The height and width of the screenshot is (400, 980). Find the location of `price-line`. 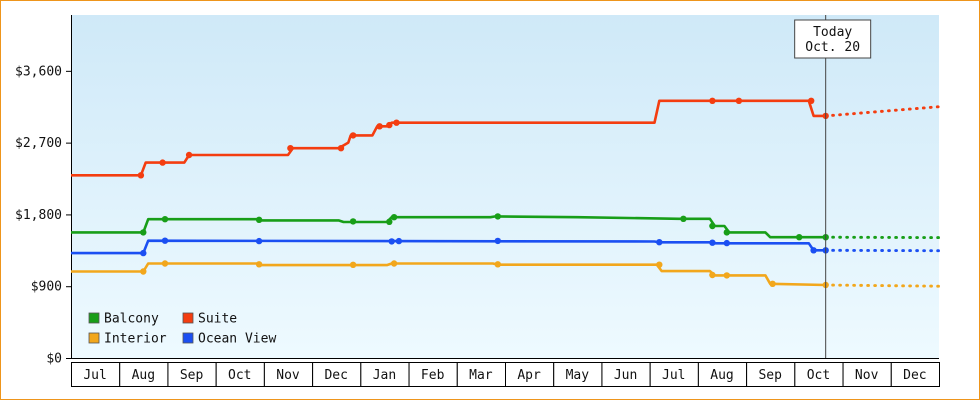

price-line is located at coordinates (448, 247).